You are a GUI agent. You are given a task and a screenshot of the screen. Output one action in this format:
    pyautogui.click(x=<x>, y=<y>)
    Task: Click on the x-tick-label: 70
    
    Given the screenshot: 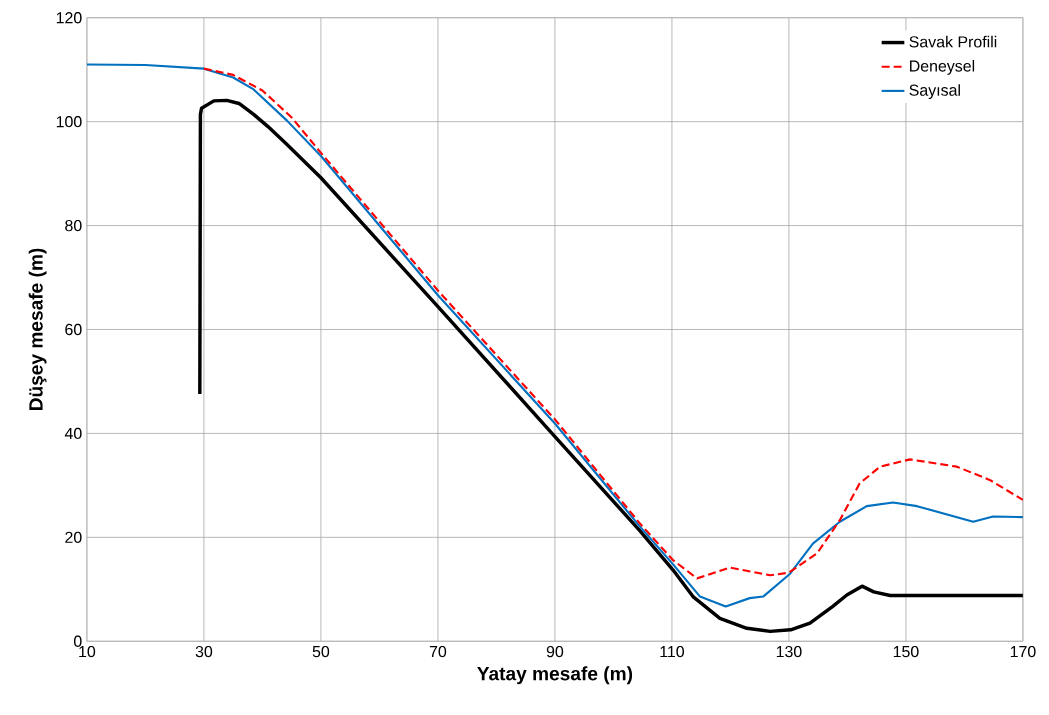 What is the action you would take?
    pyautogui.click(x=438, y=651)
    